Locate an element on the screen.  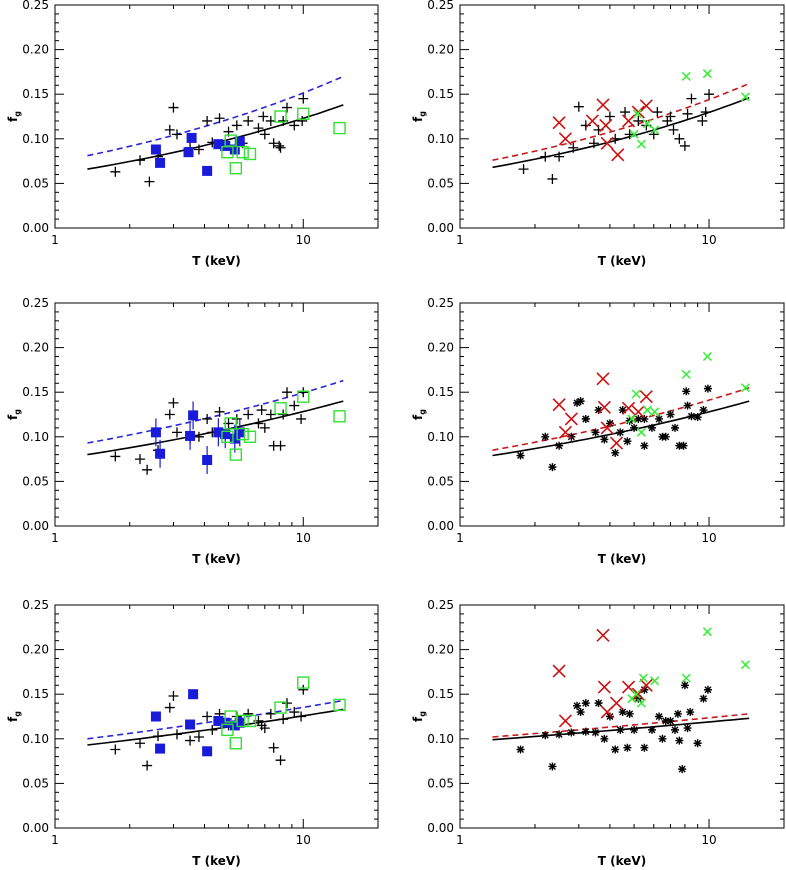
x-axis-label: T (keV) is located at coordinates (216, 861).